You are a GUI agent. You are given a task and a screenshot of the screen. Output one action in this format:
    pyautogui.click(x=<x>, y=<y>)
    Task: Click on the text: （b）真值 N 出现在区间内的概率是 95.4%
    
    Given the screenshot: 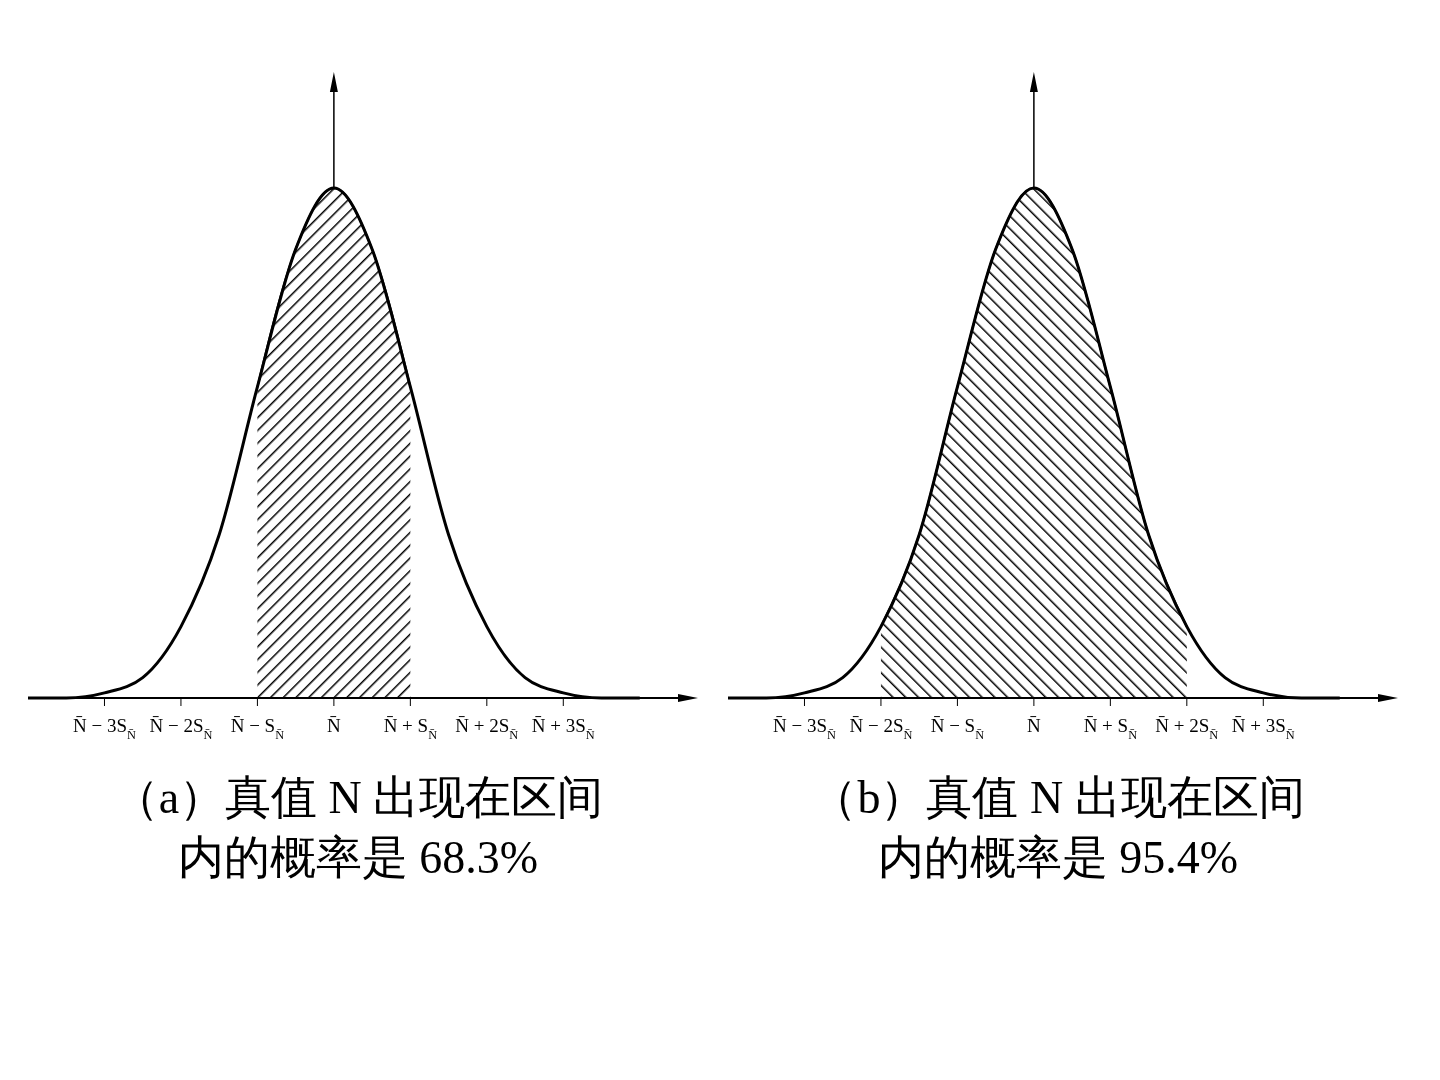 What is the action you would take?
    pyautogui.click(x=1058, y=828)
    